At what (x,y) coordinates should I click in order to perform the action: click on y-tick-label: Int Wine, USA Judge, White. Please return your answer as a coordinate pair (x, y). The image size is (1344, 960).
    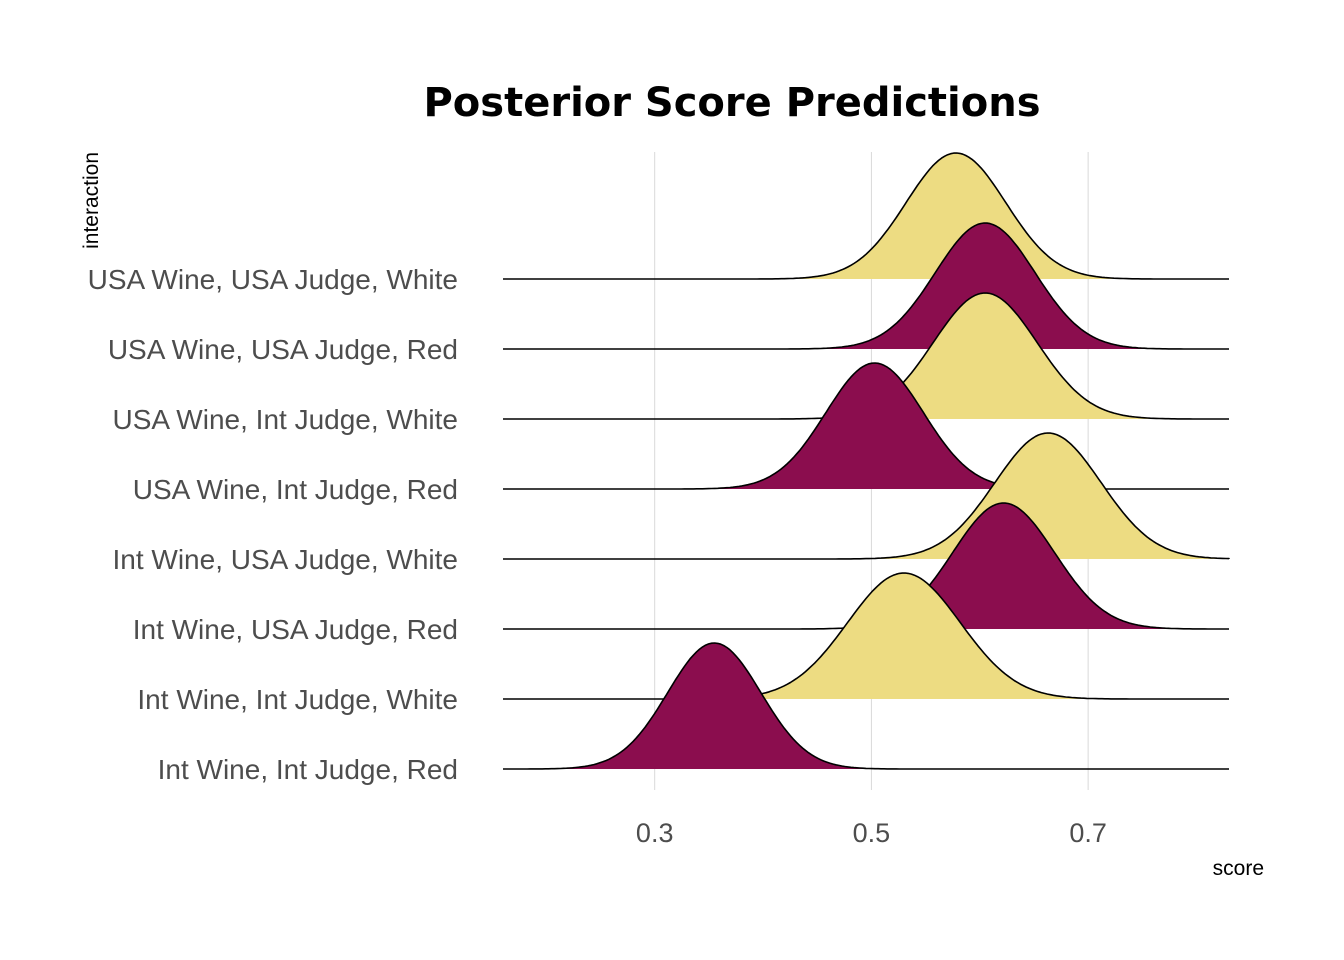
    Looking at the image, I should click on (286, 559).